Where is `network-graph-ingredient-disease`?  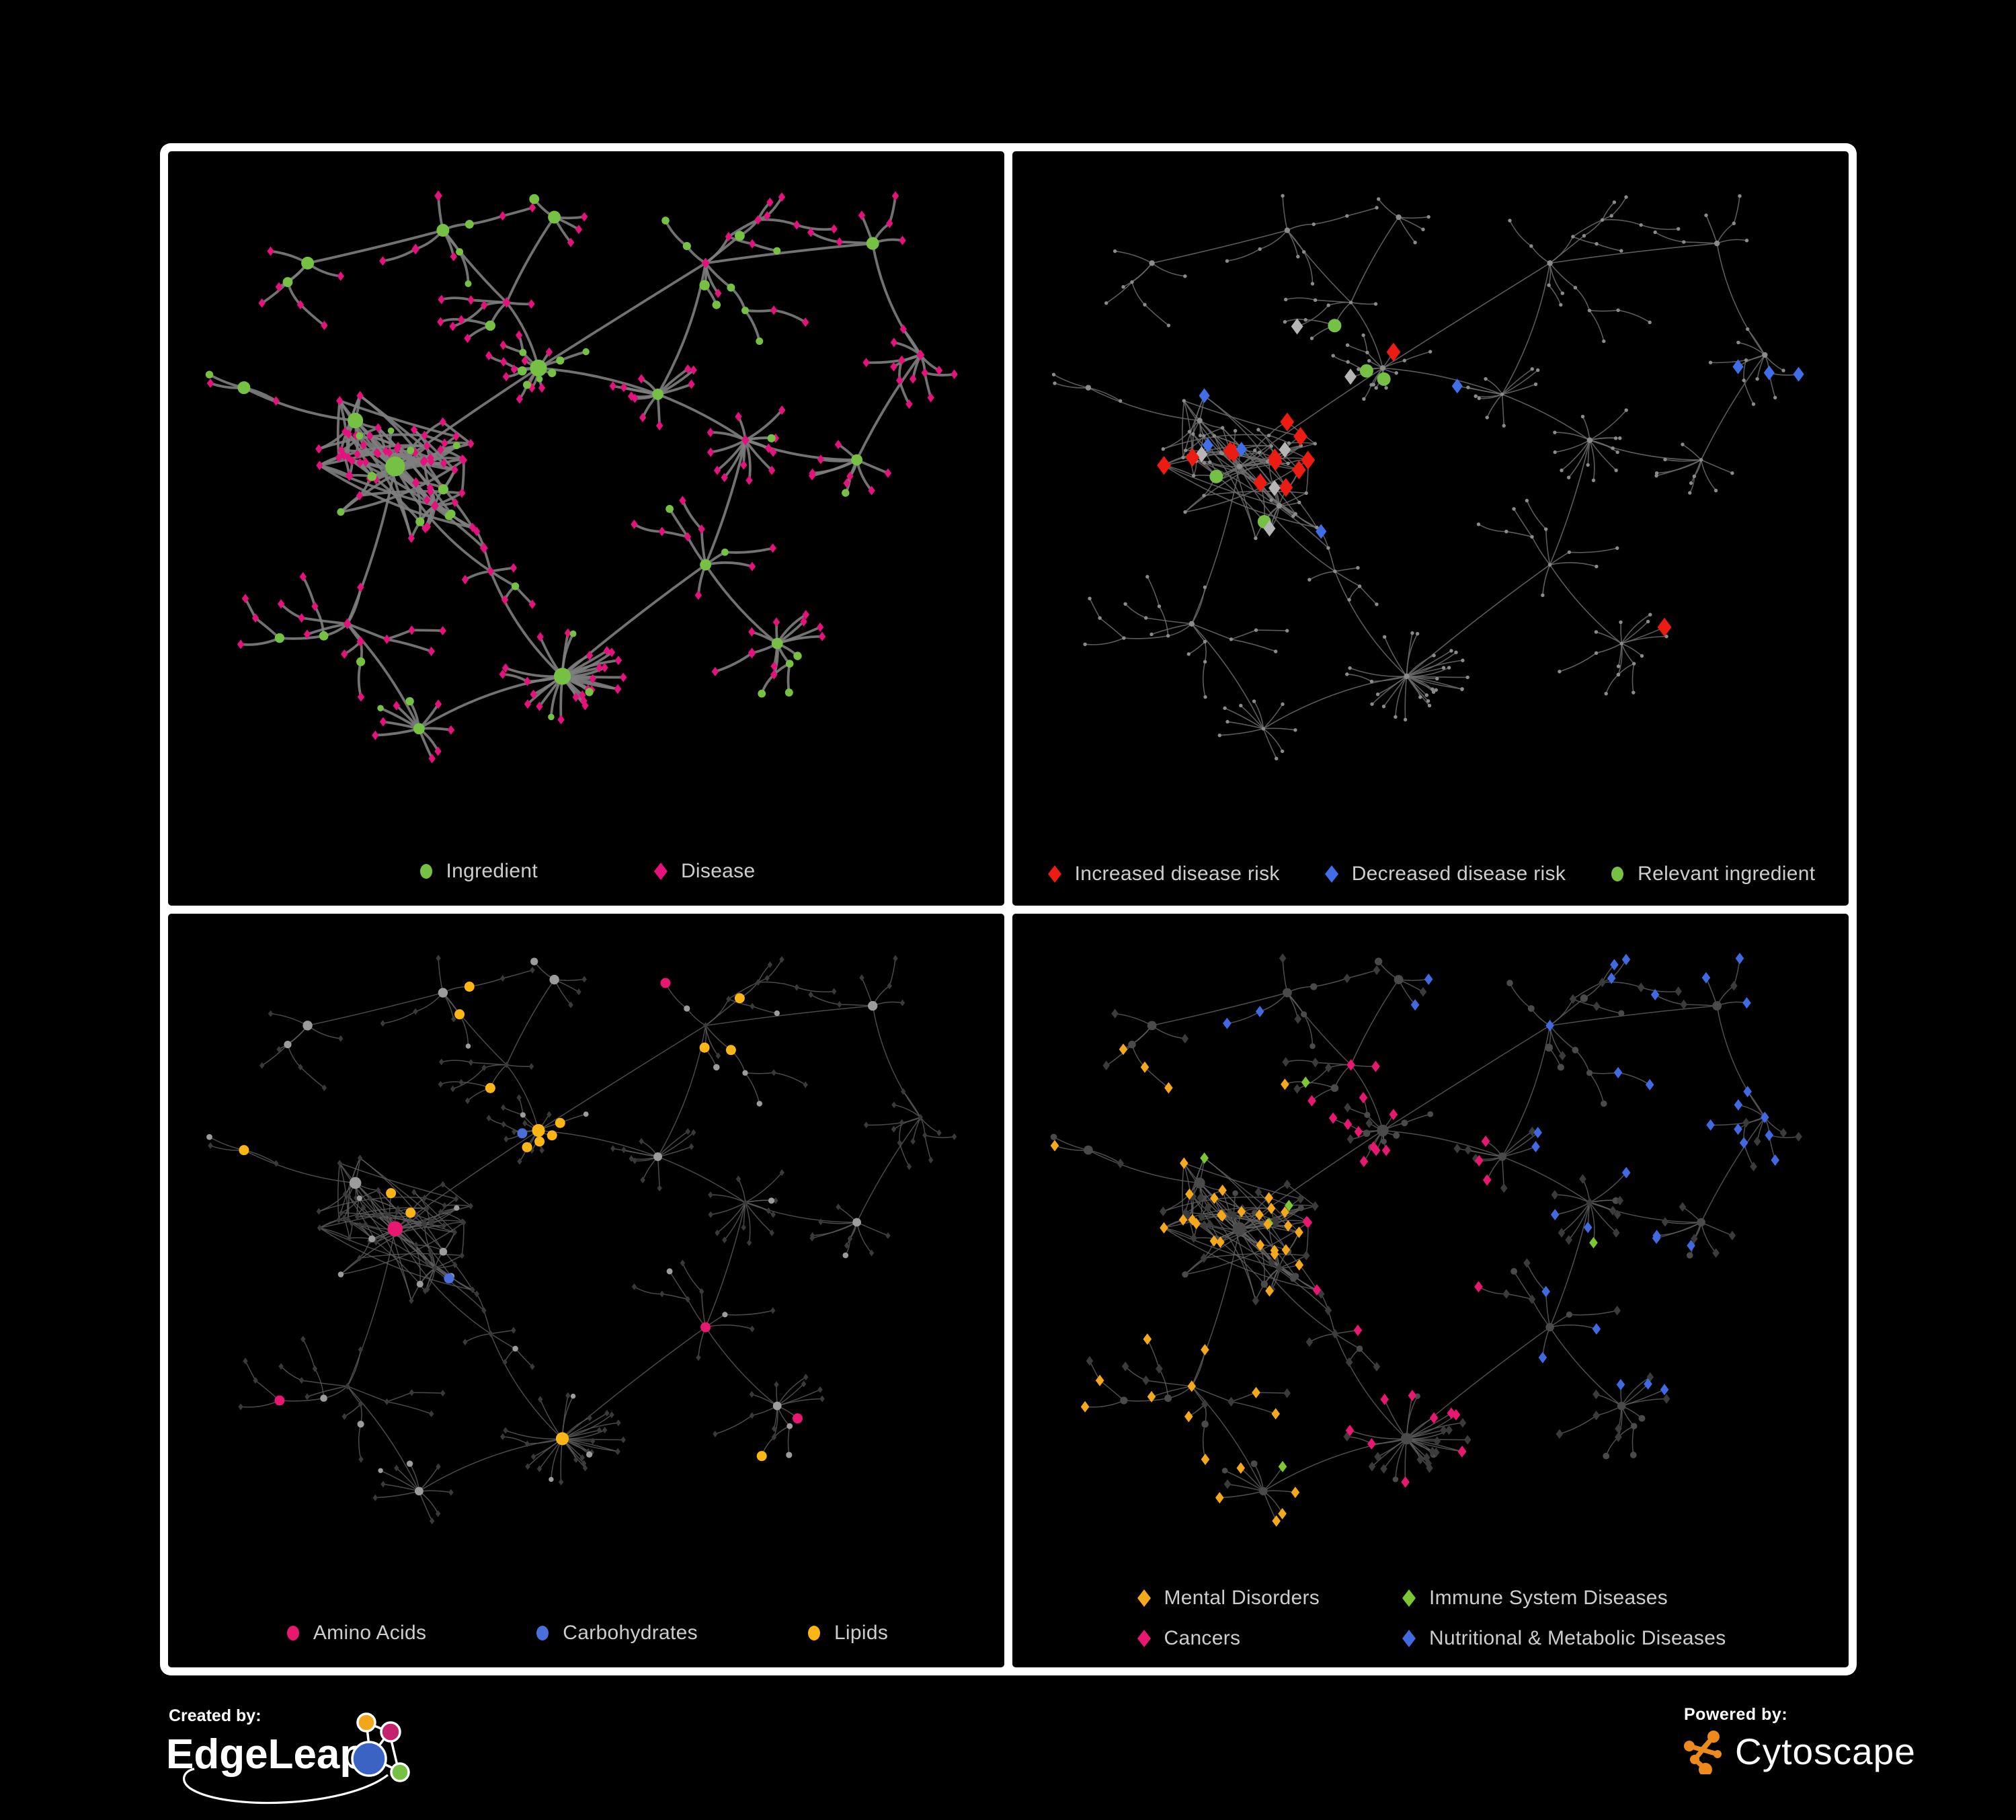 network-graph-ingredient-disease is located at coordinates (581, 477).